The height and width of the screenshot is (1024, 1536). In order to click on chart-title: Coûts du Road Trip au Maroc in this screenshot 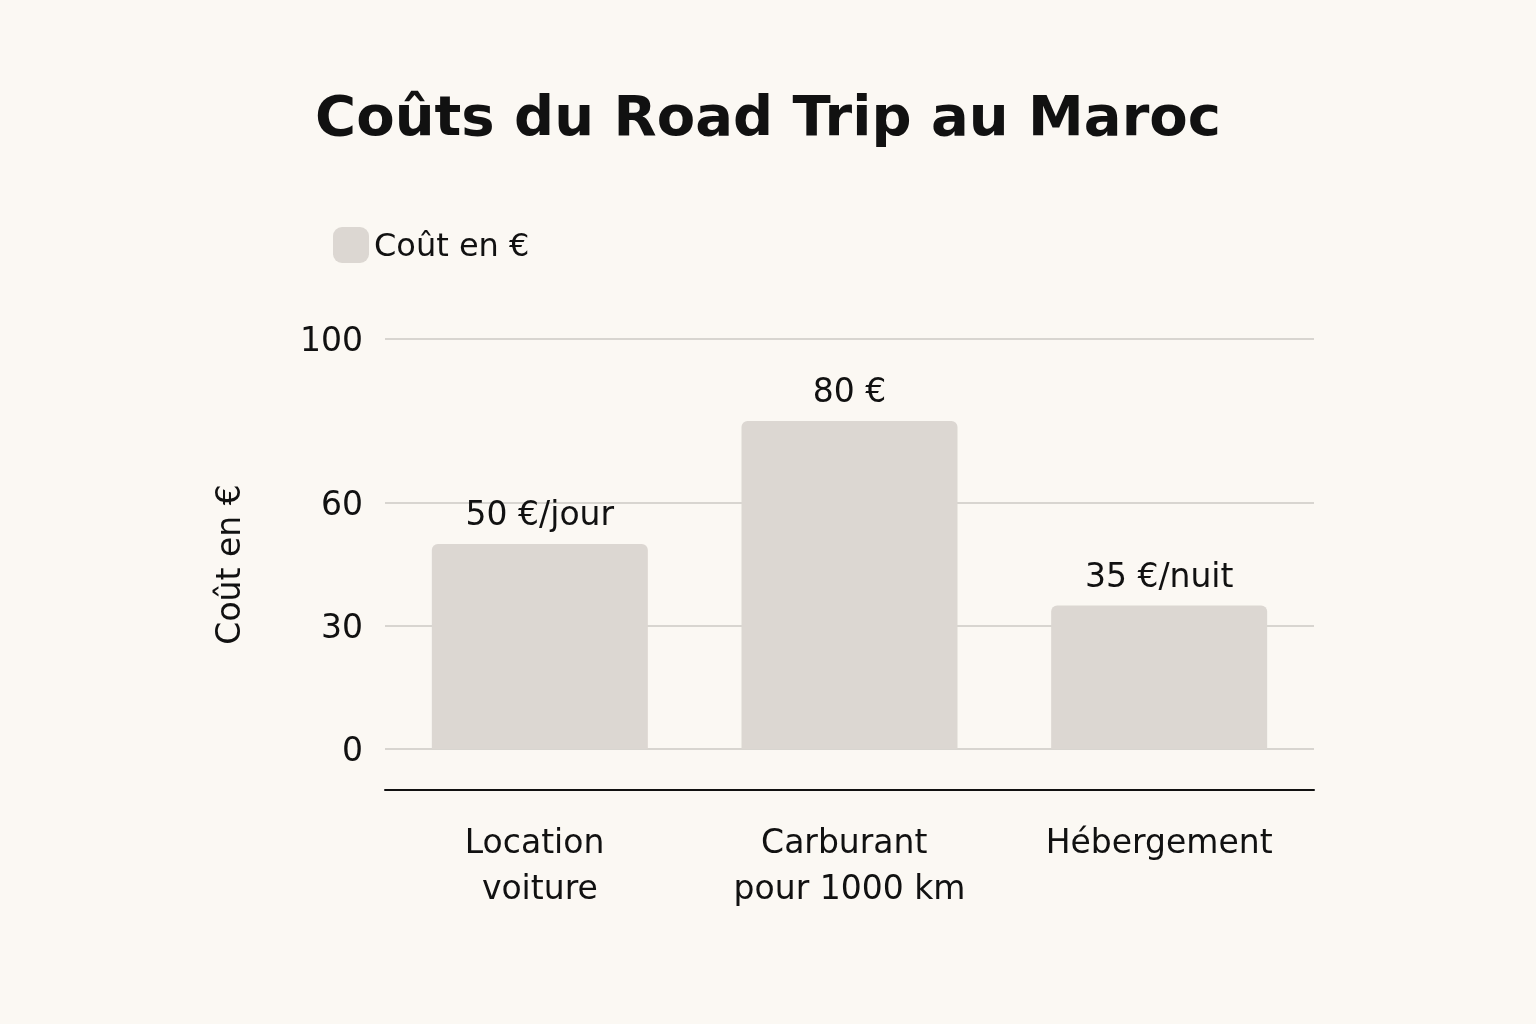, I will do `click(768, 115)`.